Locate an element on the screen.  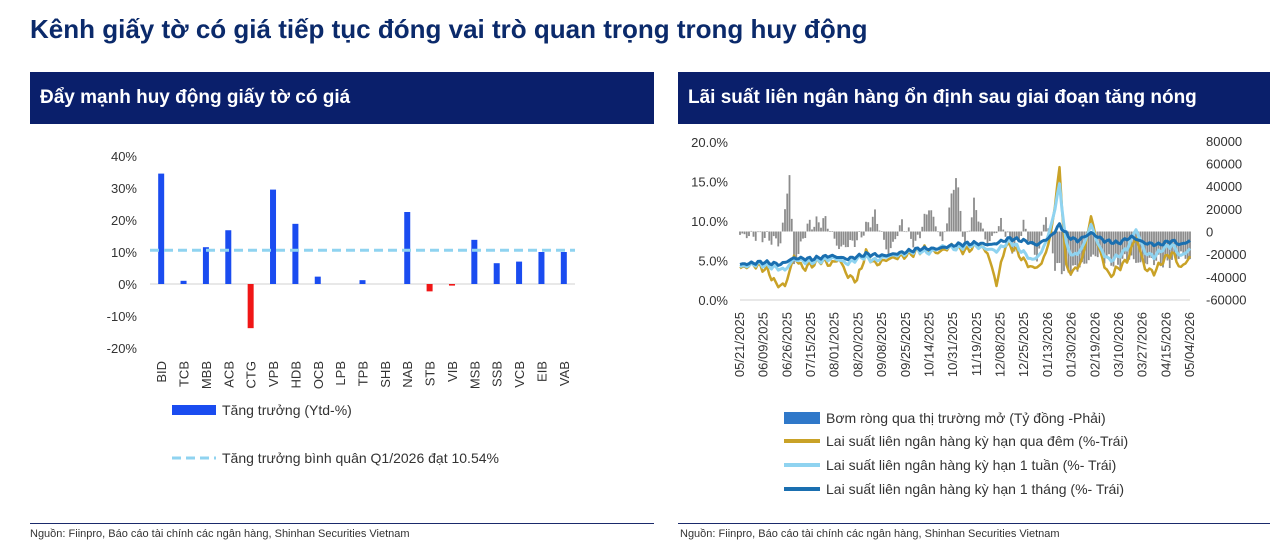
x-tick-label: TCB is located at coordinates (184, 374).